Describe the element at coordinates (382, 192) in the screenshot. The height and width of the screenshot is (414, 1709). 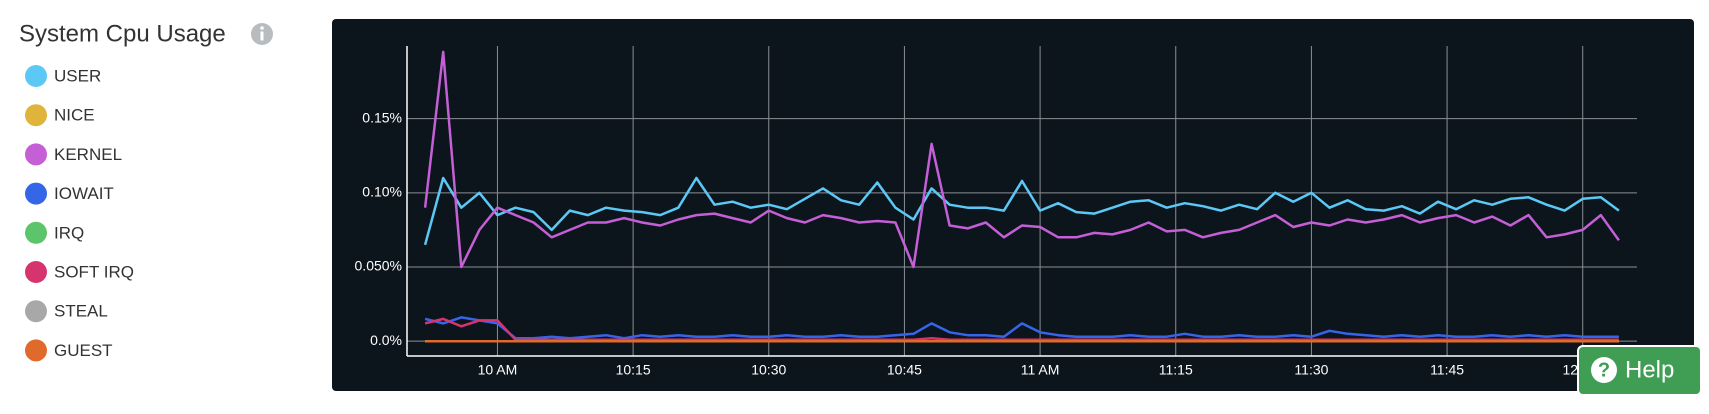
I see `y-tick-label: 0.10%` at that location.